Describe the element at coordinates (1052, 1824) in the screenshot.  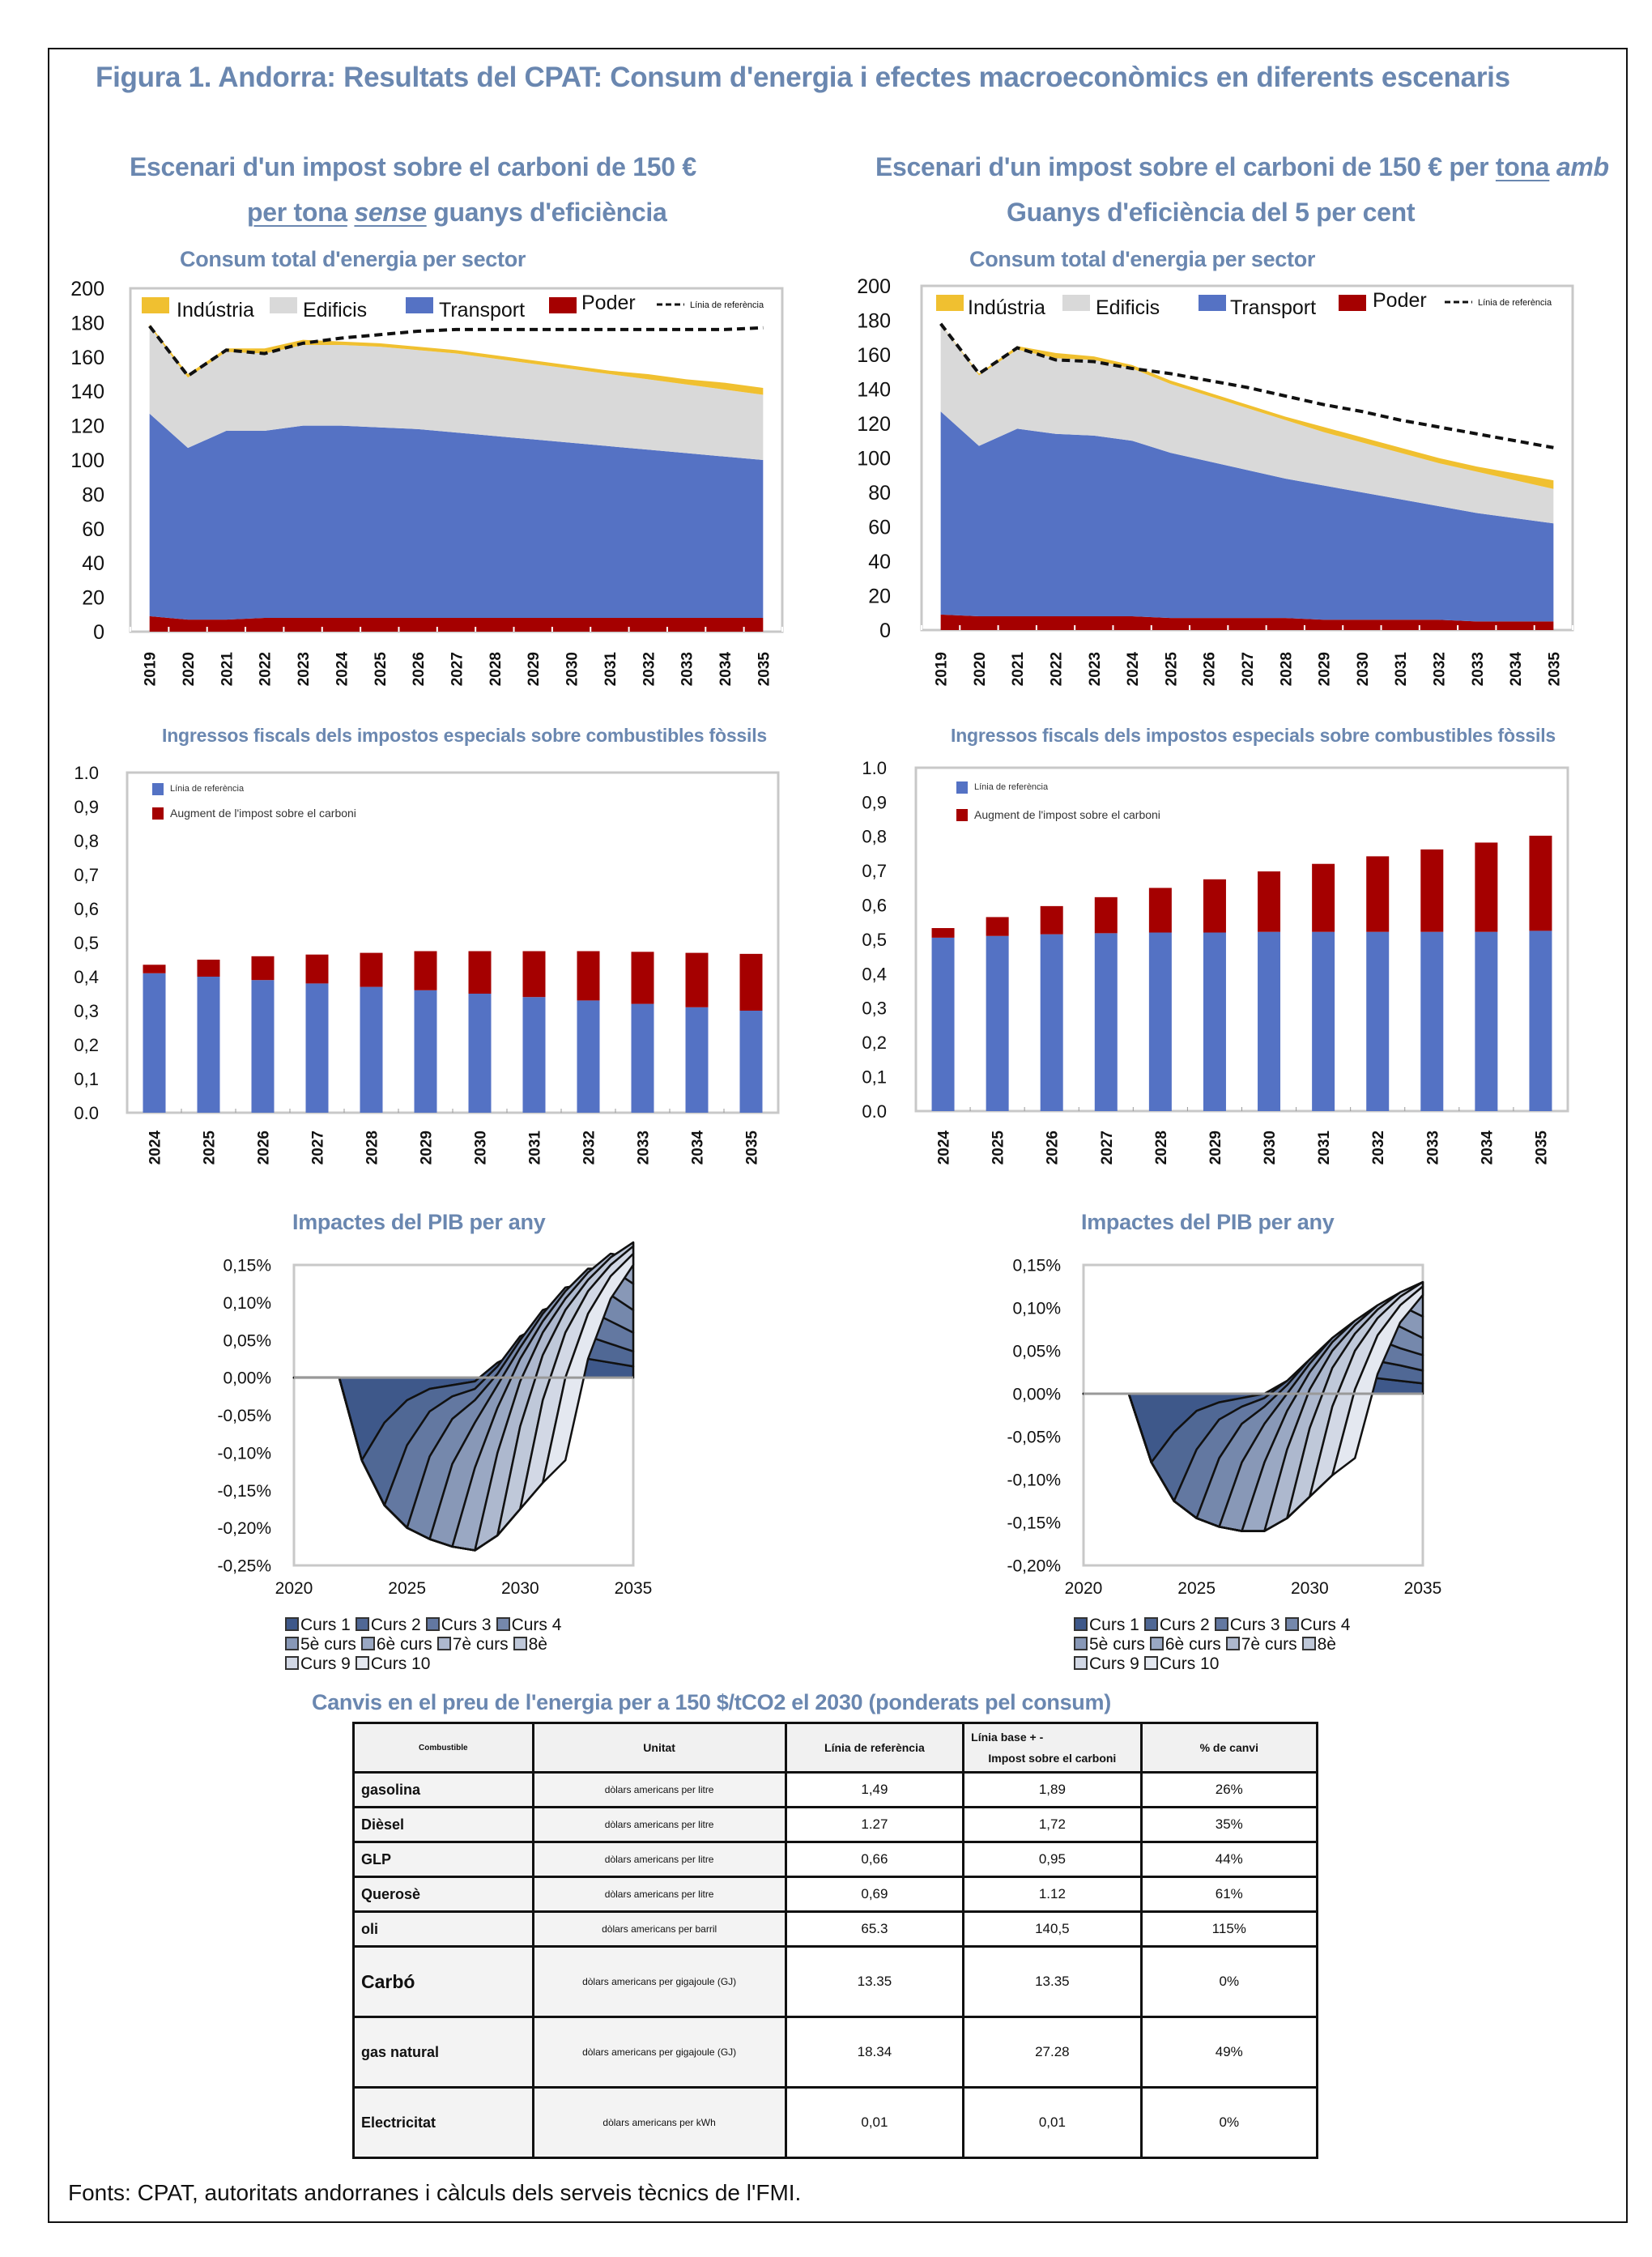
I see `carbon-tax-price-cell: 1,72` at that location.